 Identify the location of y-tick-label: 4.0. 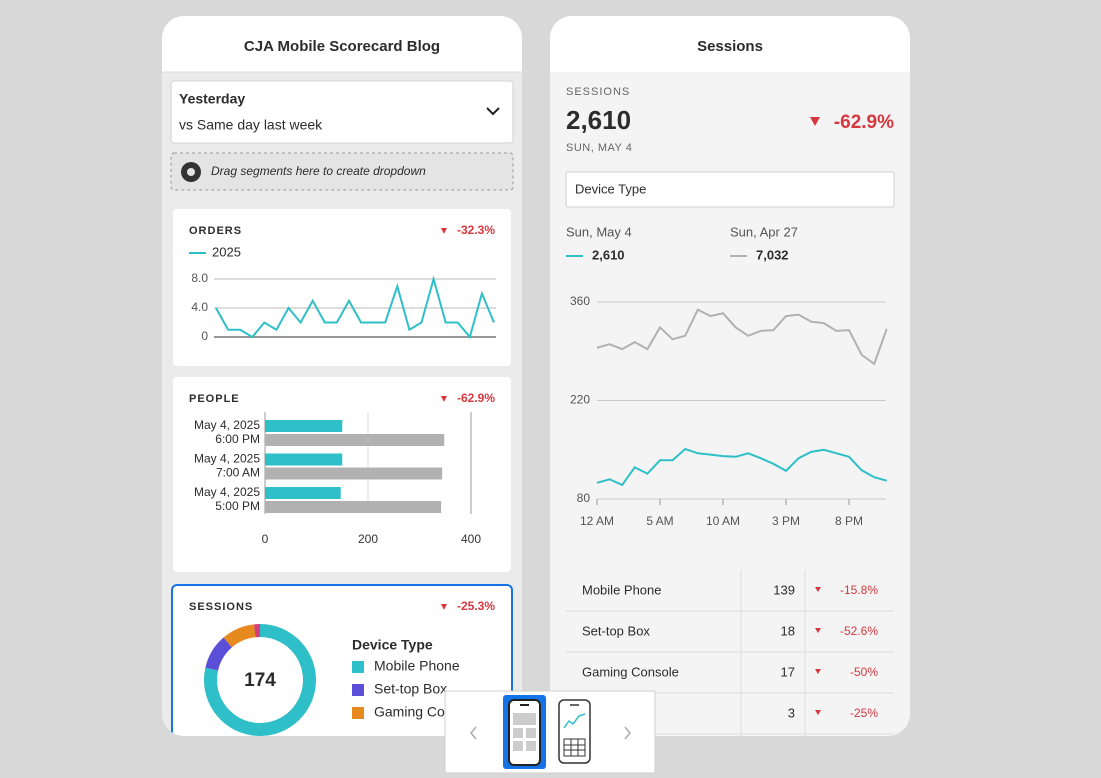
(199, 307).